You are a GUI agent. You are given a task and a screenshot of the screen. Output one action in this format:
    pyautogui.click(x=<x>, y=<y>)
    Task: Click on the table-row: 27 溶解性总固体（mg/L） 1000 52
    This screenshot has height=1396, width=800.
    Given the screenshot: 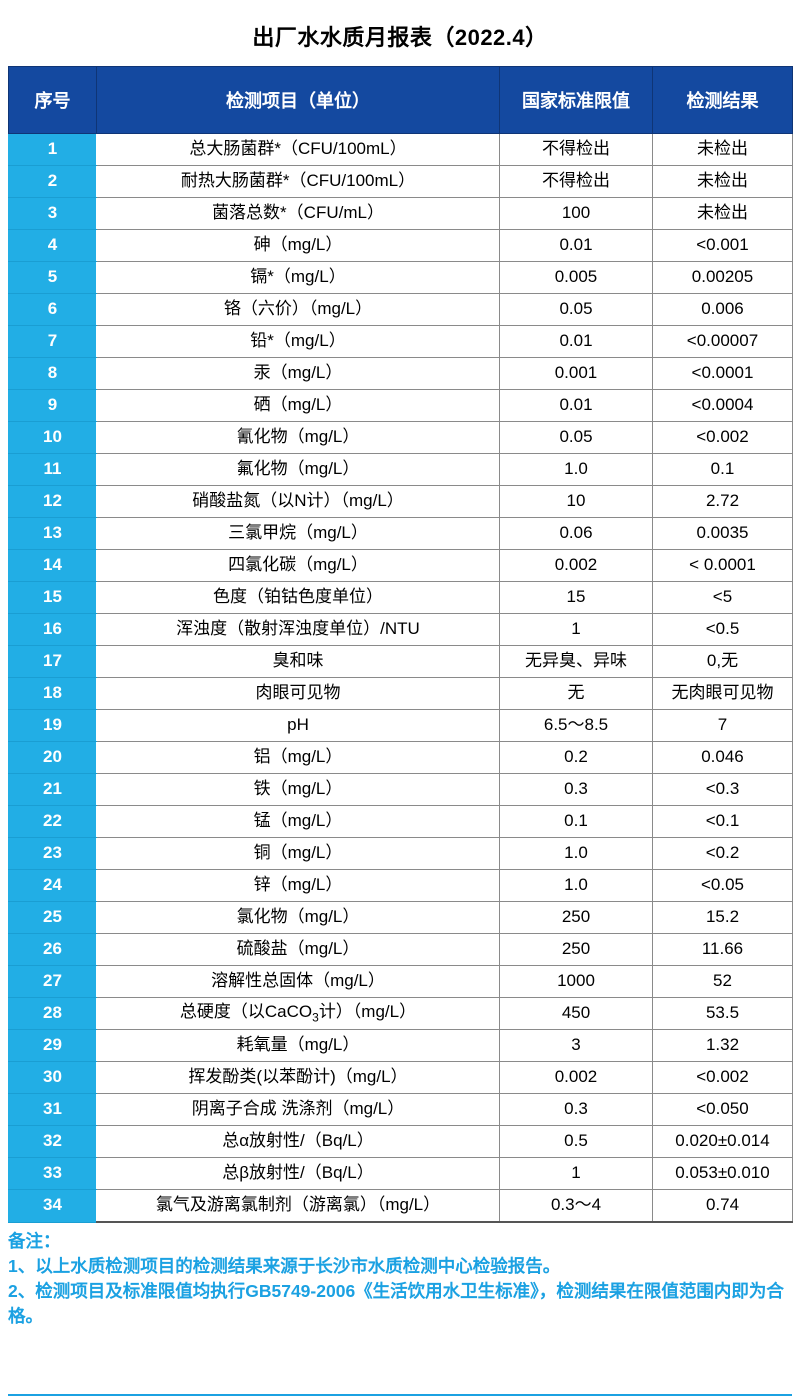 What is the action you would take?
    pyautogui.click(x=400, y=981)
    